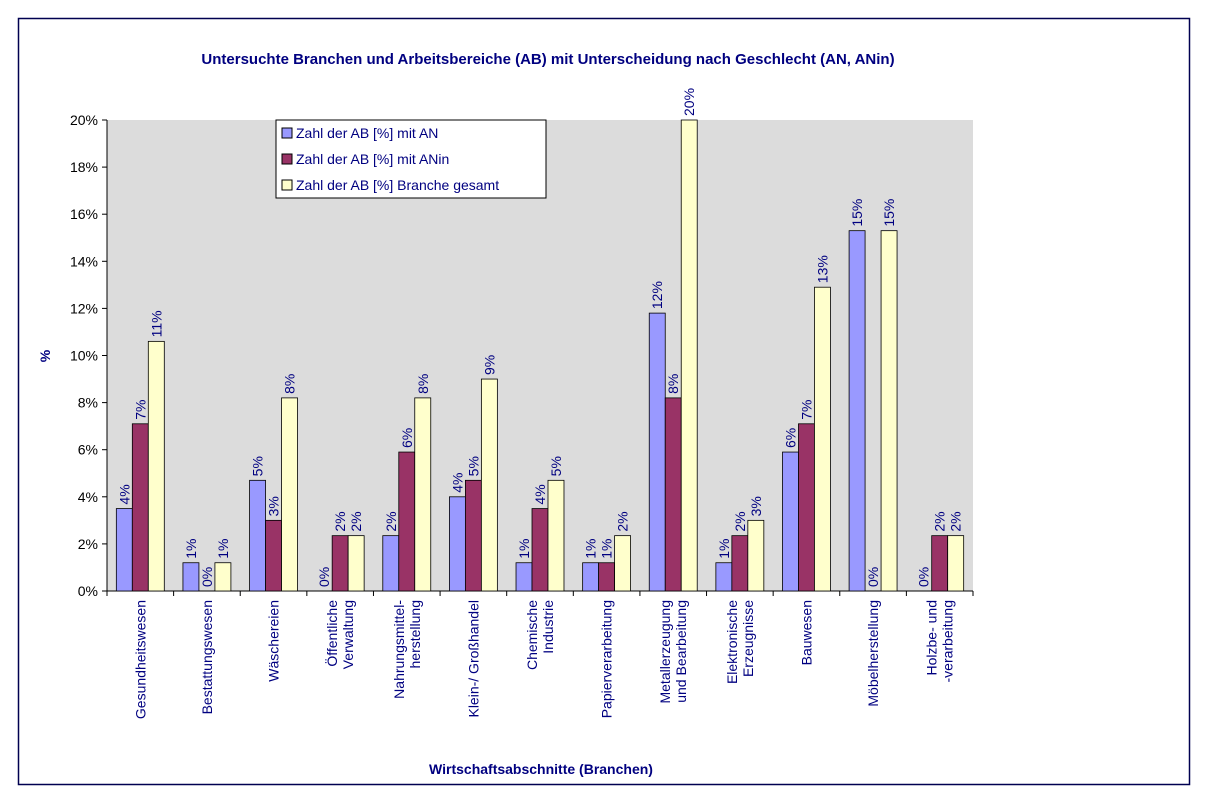 The width and height of the screenshot is (1208, 799). I want to click on x-tick-label: ElektronischeErzeugnisse, so click(740, 642).